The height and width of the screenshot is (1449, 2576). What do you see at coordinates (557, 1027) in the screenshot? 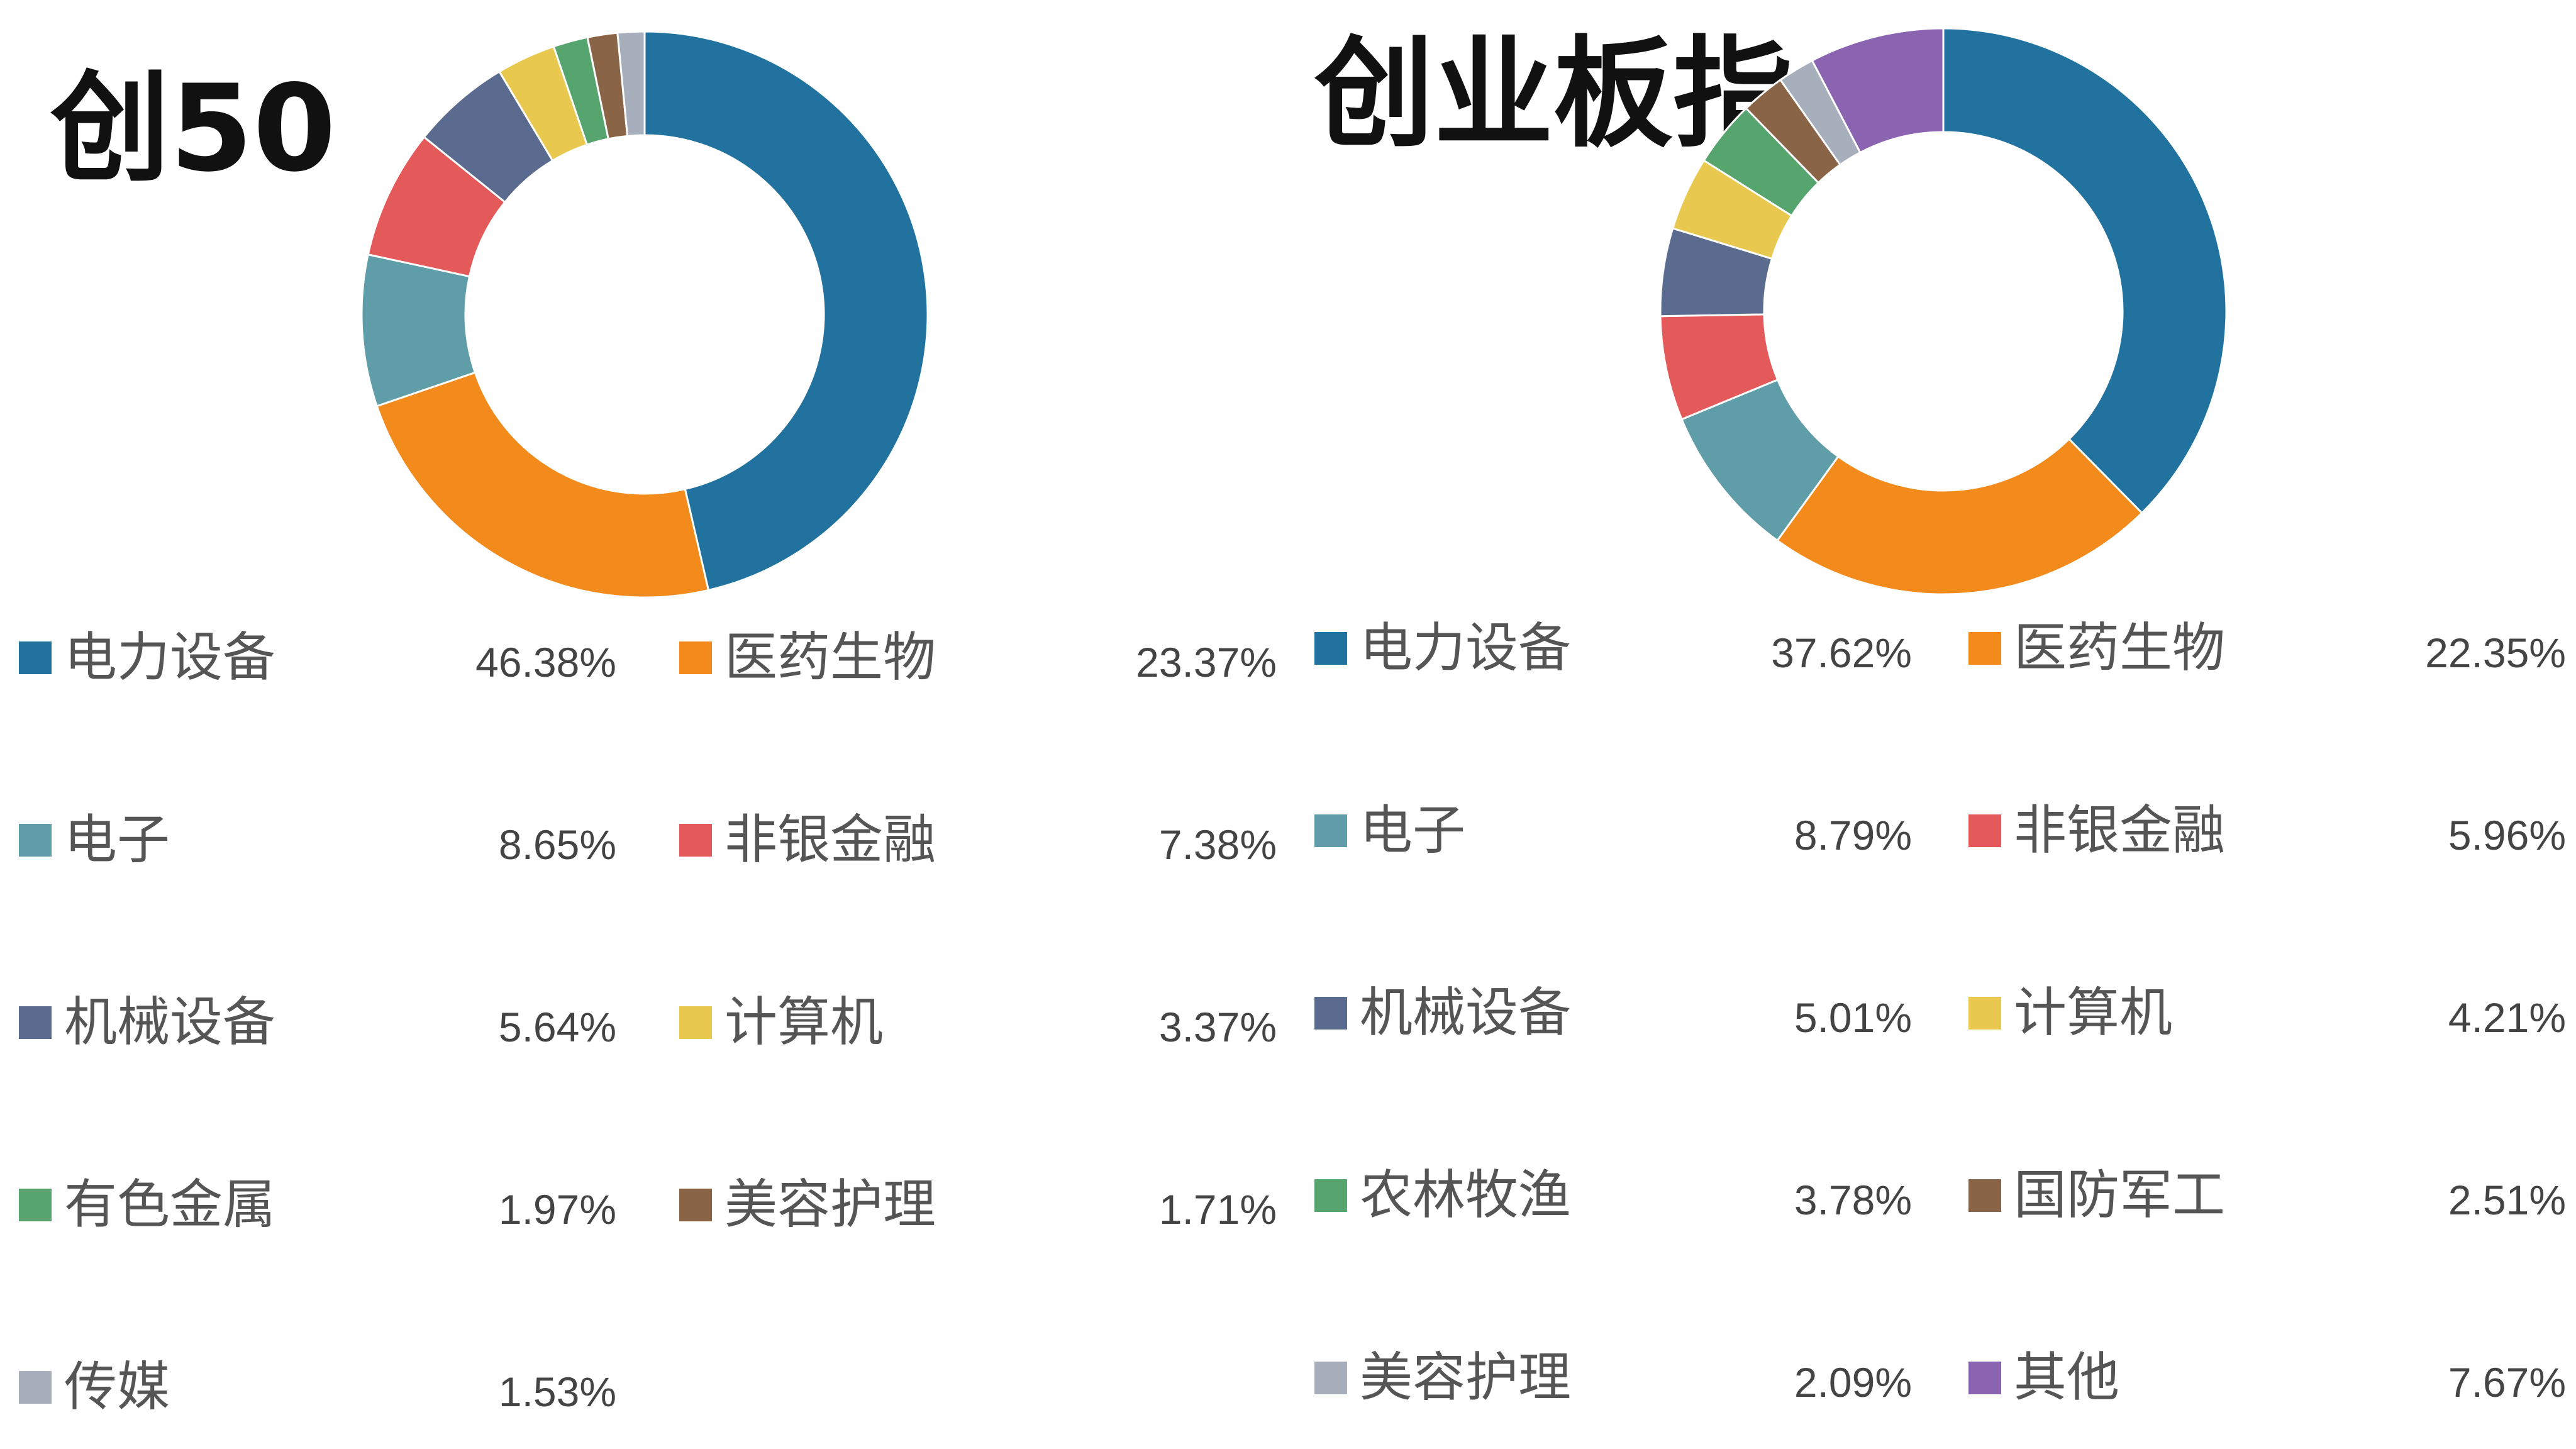
I see `legend-value: 5.64%` at bounding box center [557, 1027].